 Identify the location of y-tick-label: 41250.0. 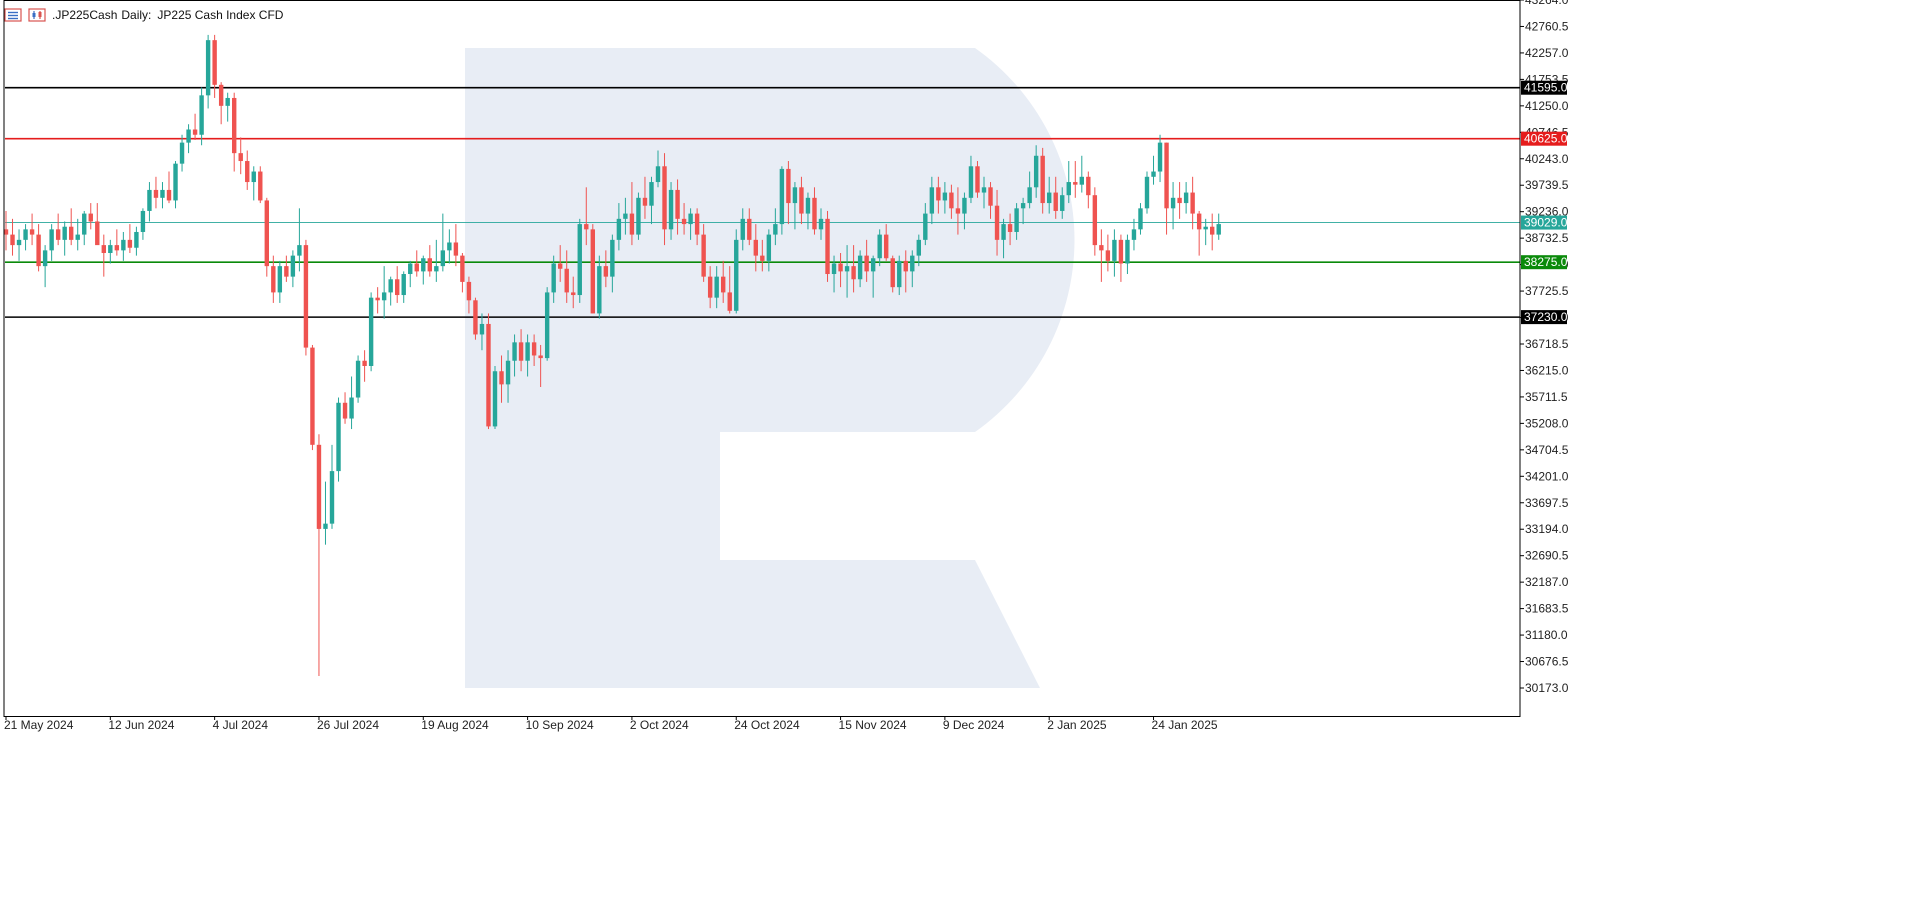
(1547, 106).